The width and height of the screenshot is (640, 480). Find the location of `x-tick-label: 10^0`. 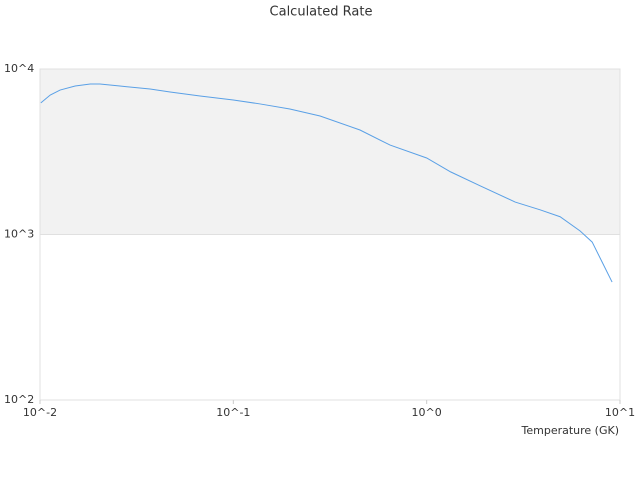

x-tick-label: 10^0 is located at coordinates (427, 412).